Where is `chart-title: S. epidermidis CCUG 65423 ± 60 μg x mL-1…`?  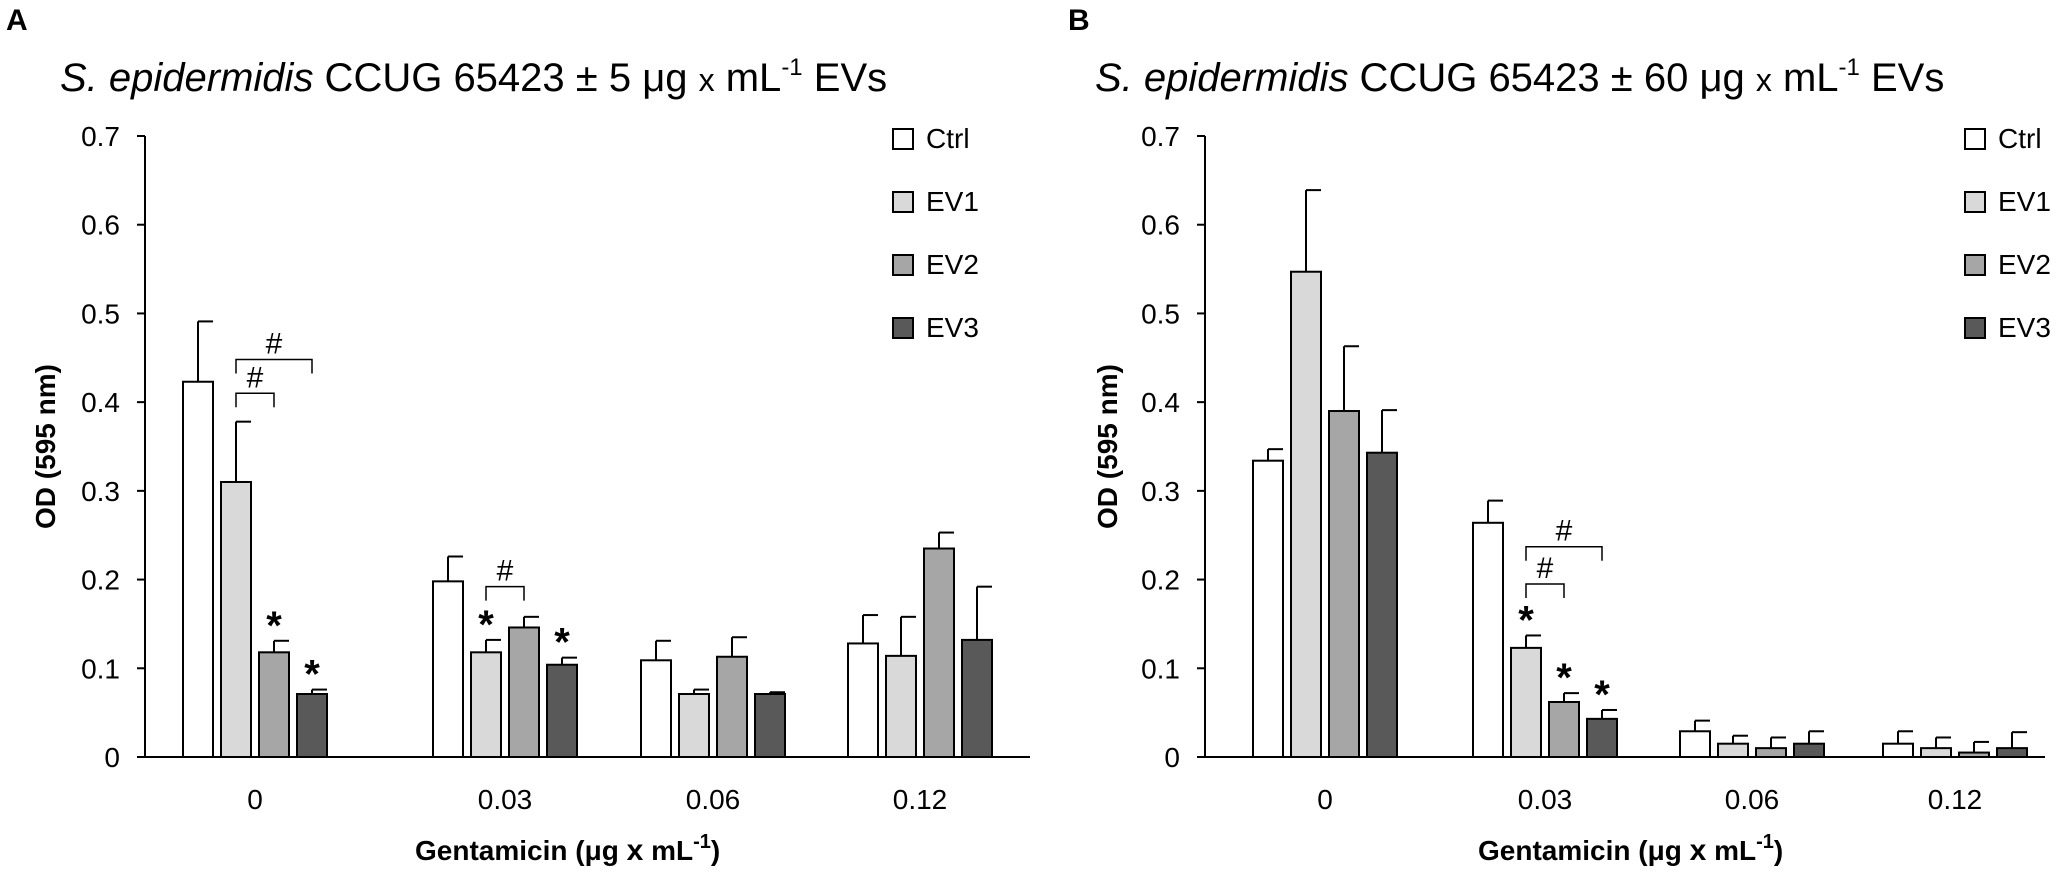
chart-title: S. epidermidis CCUG 65423 ± 60 μg x mL-1… is located at coordinates (1519, 77).